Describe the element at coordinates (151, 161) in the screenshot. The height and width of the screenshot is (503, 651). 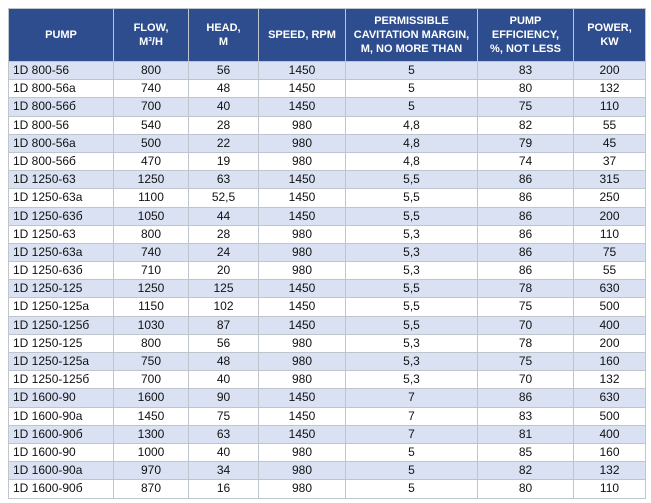
I see `cell-flow: 470` at that location.